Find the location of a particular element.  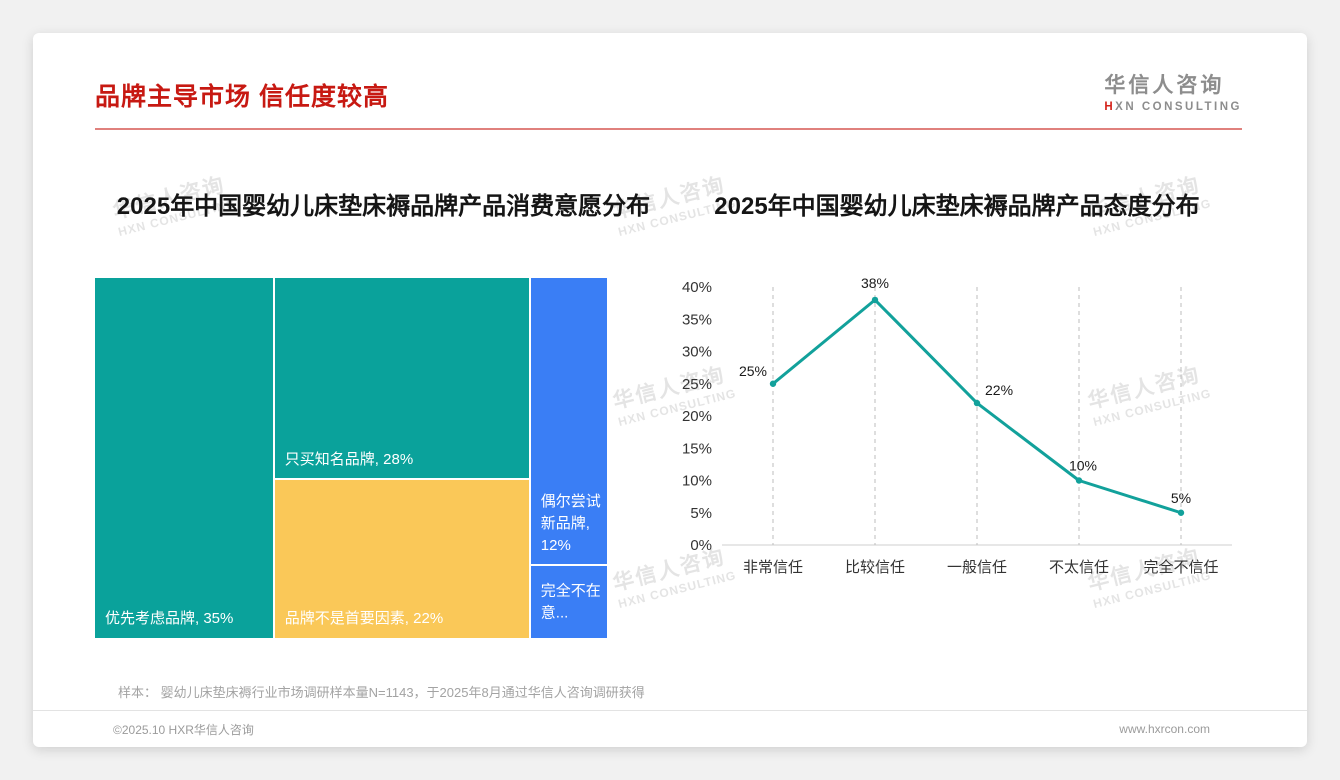

x-category-label: 一般信任 is located at coordinates (977, 567).